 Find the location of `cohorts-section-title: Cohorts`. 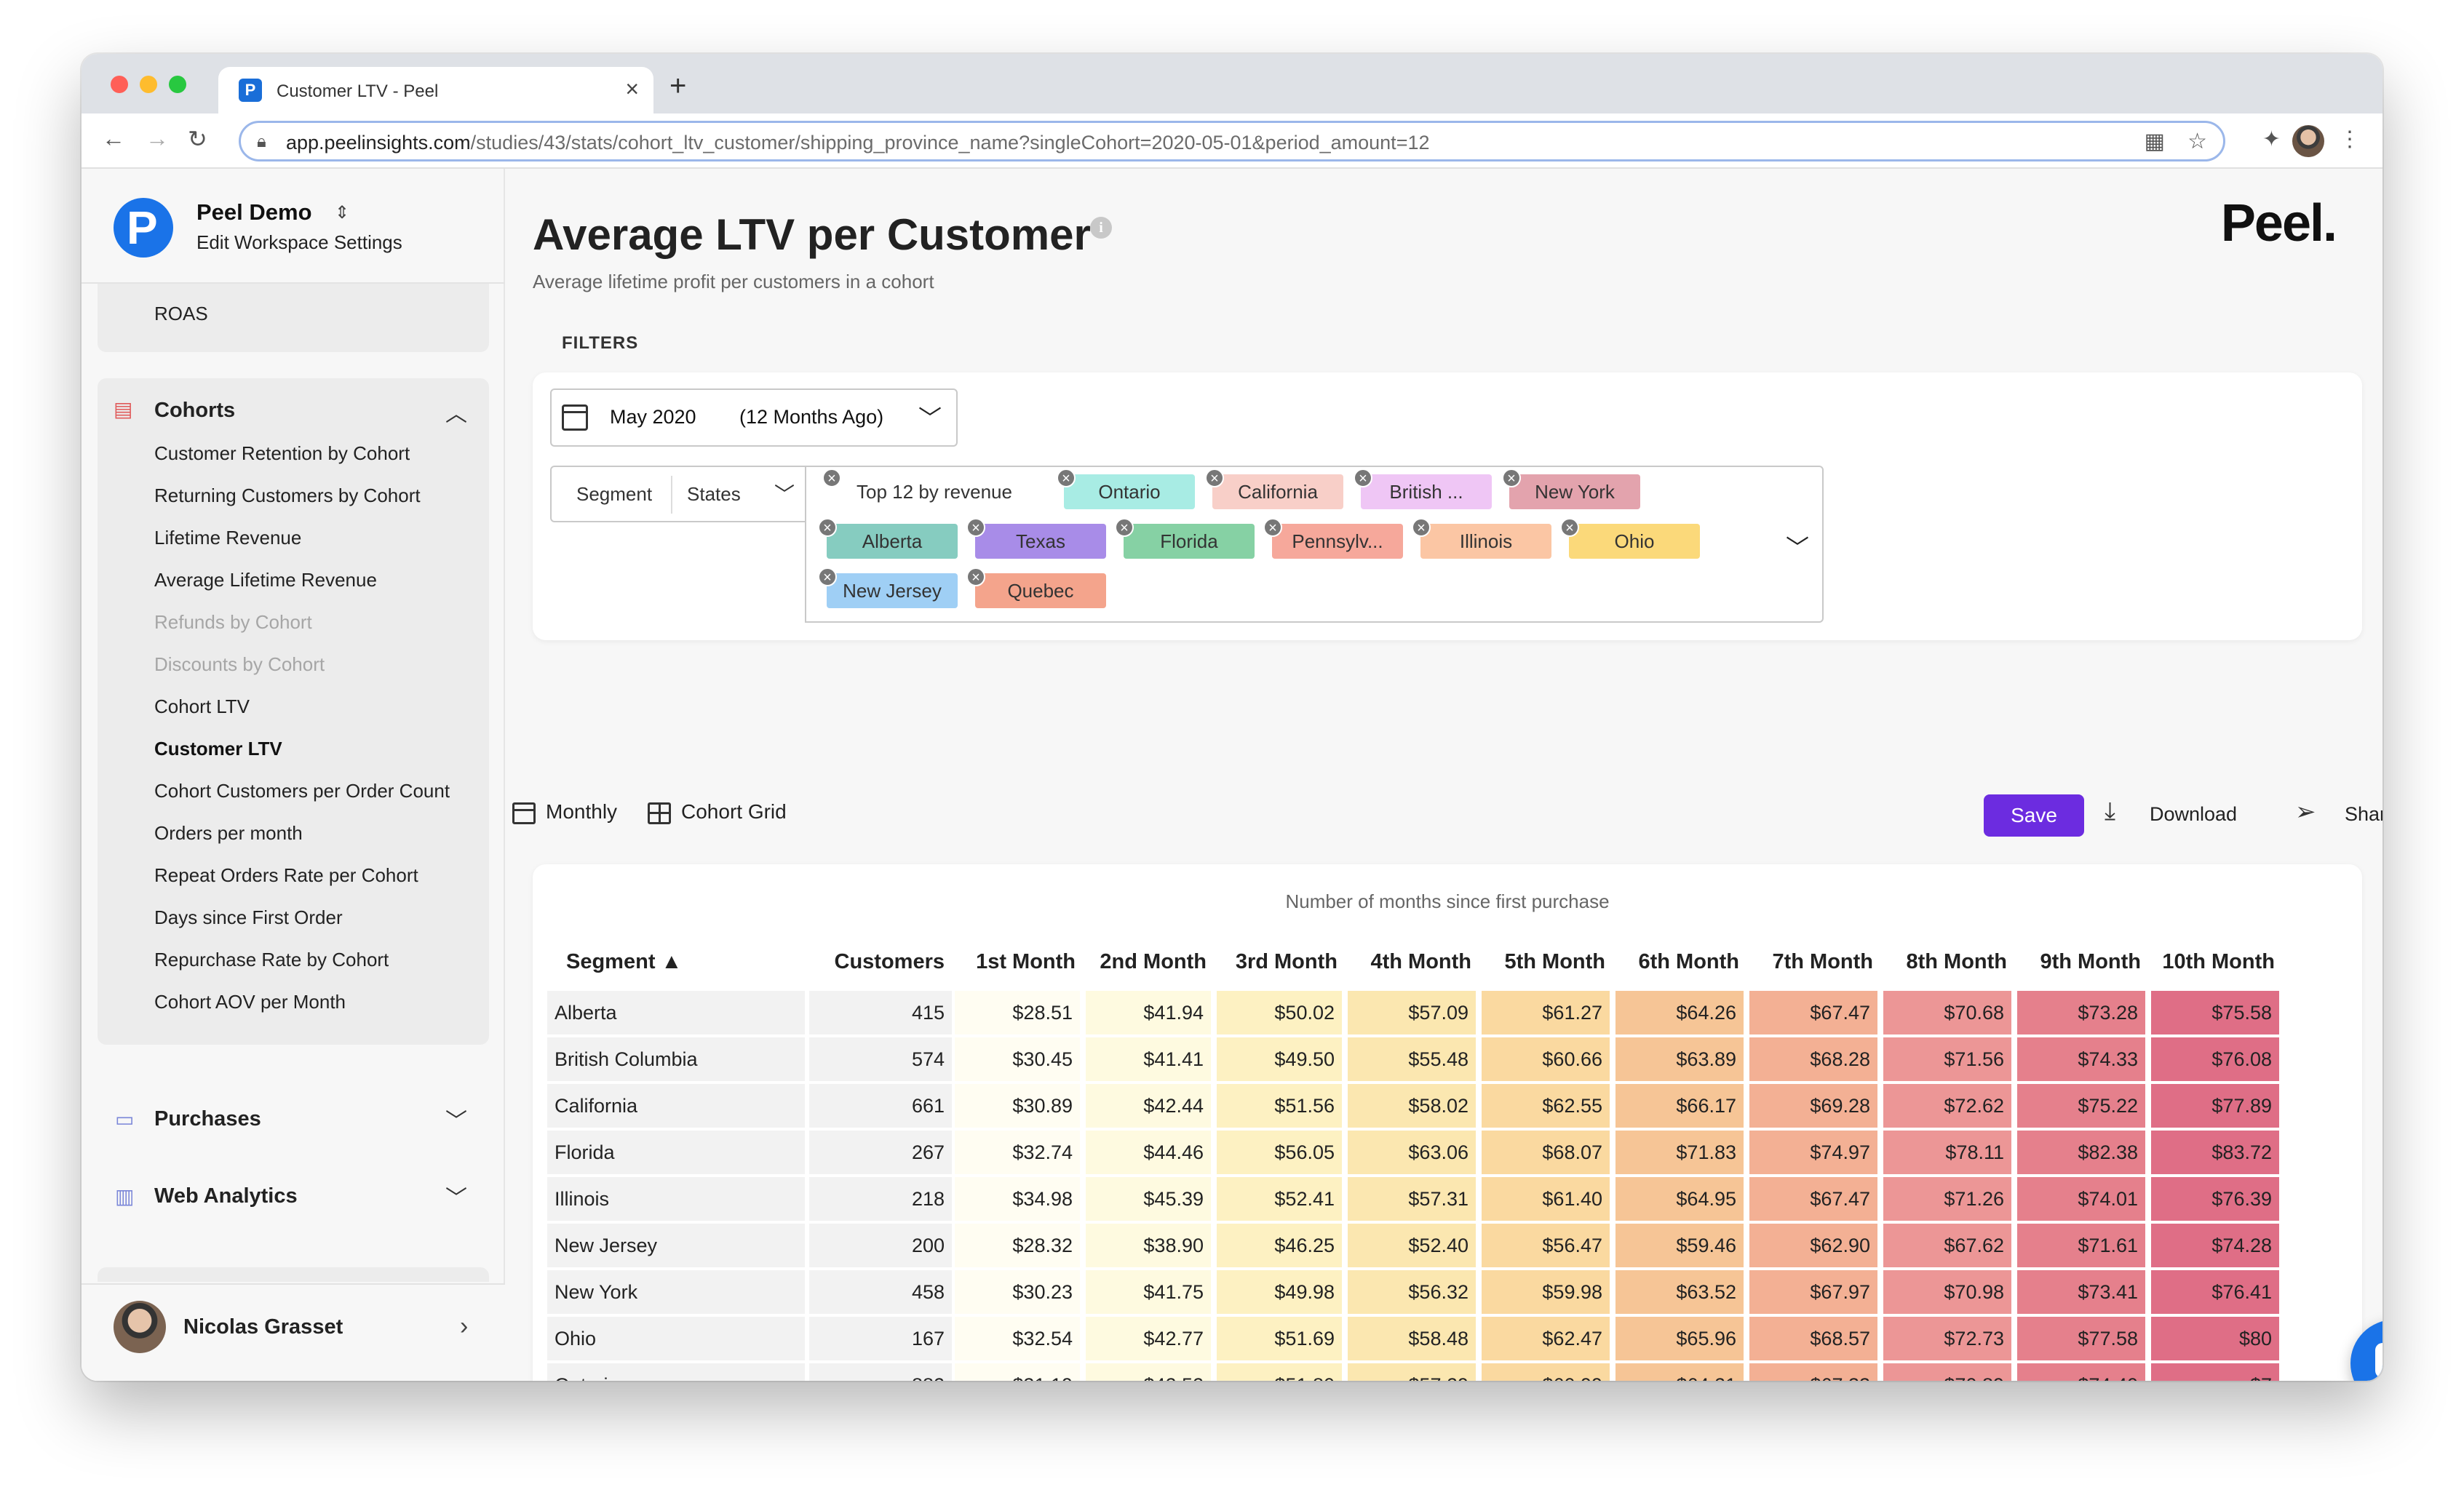

cohorts-section-title: Cohorts is located at coordinates (195, 410).